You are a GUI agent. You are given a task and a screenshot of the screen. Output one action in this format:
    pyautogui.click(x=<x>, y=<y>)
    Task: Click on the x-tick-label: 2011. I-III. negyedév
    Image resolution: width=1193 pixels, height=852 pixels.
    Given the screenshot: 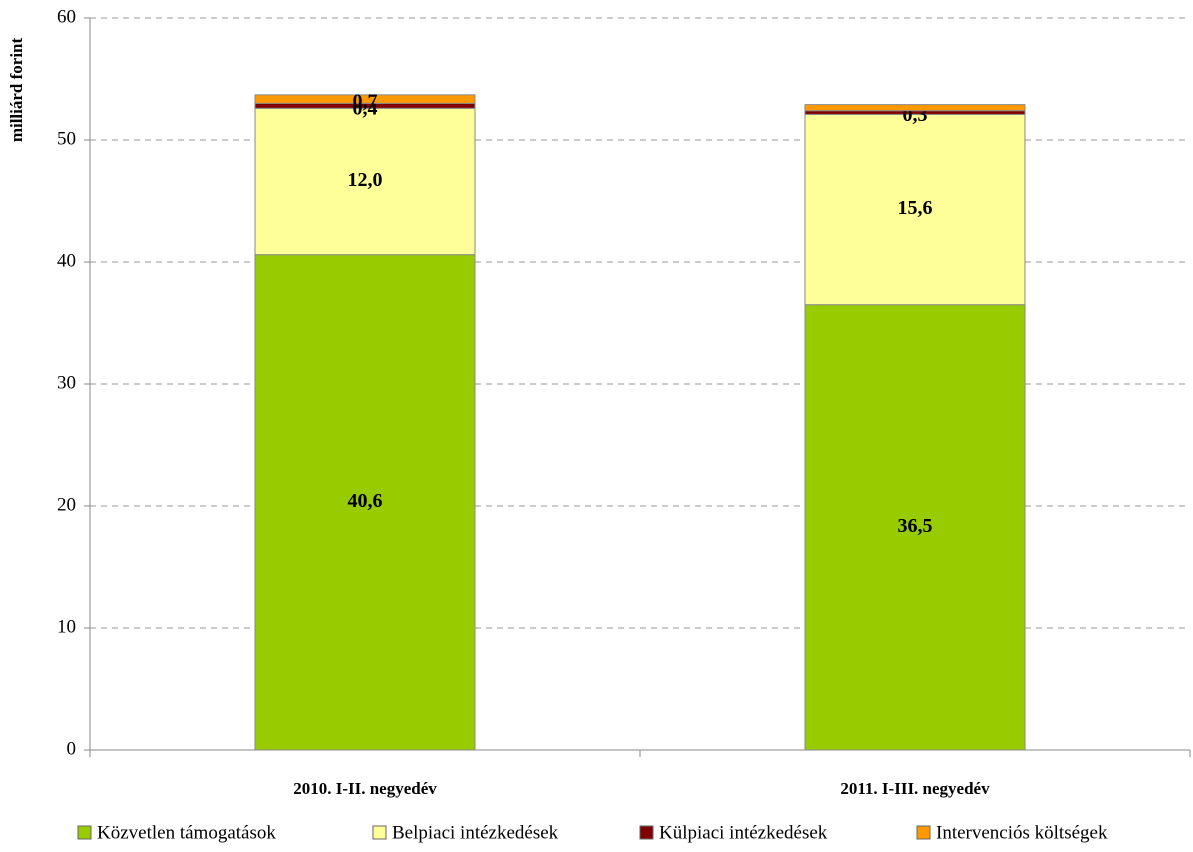 What is the action you would take?
    pyautogui.click(x=915, y=788)
    